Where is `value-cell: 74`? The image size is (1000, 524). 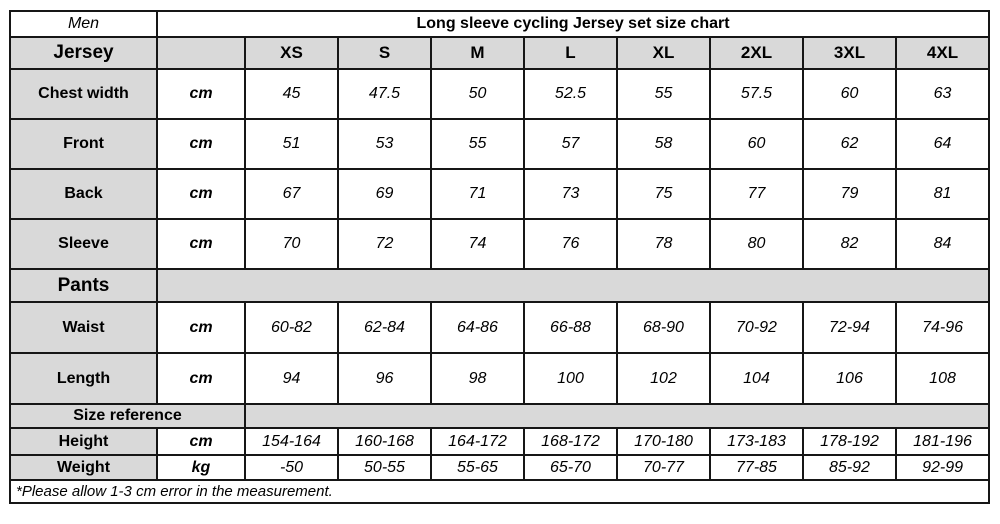 value-cell: 74 is located at coordinates (477, 244).